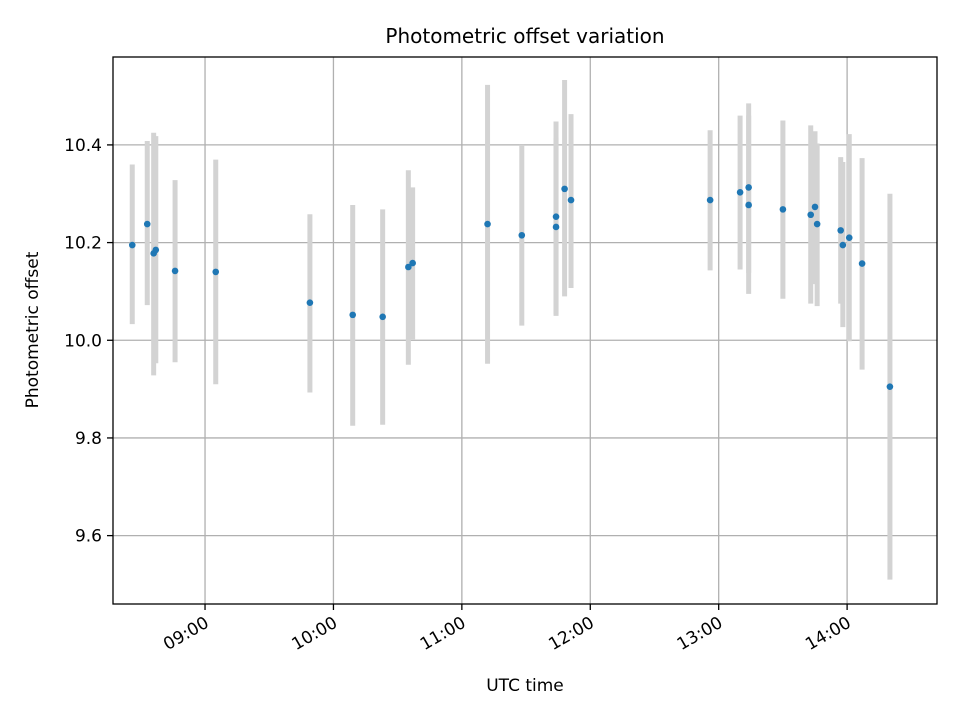  Describe the element at coordinates (88, 537) in the screenshot. I see `y-tick-label: 9.6` at that location.